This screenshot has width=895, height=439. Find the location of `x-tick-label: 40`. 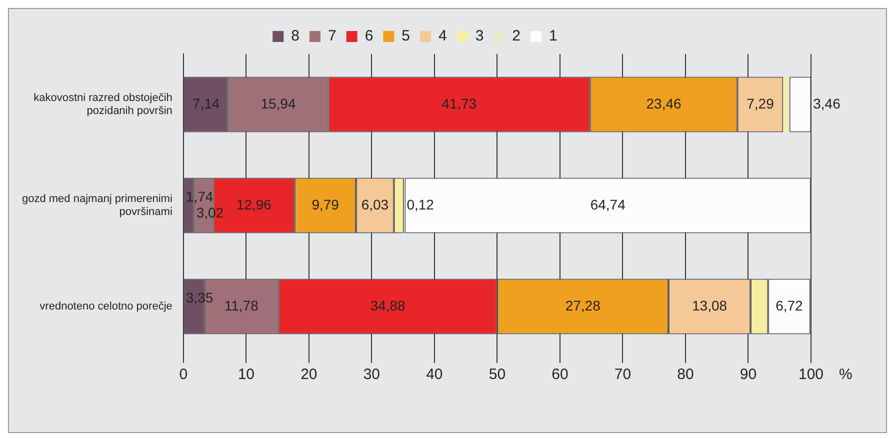

x-tick-label: 40 is located at coordinates (434, 375).